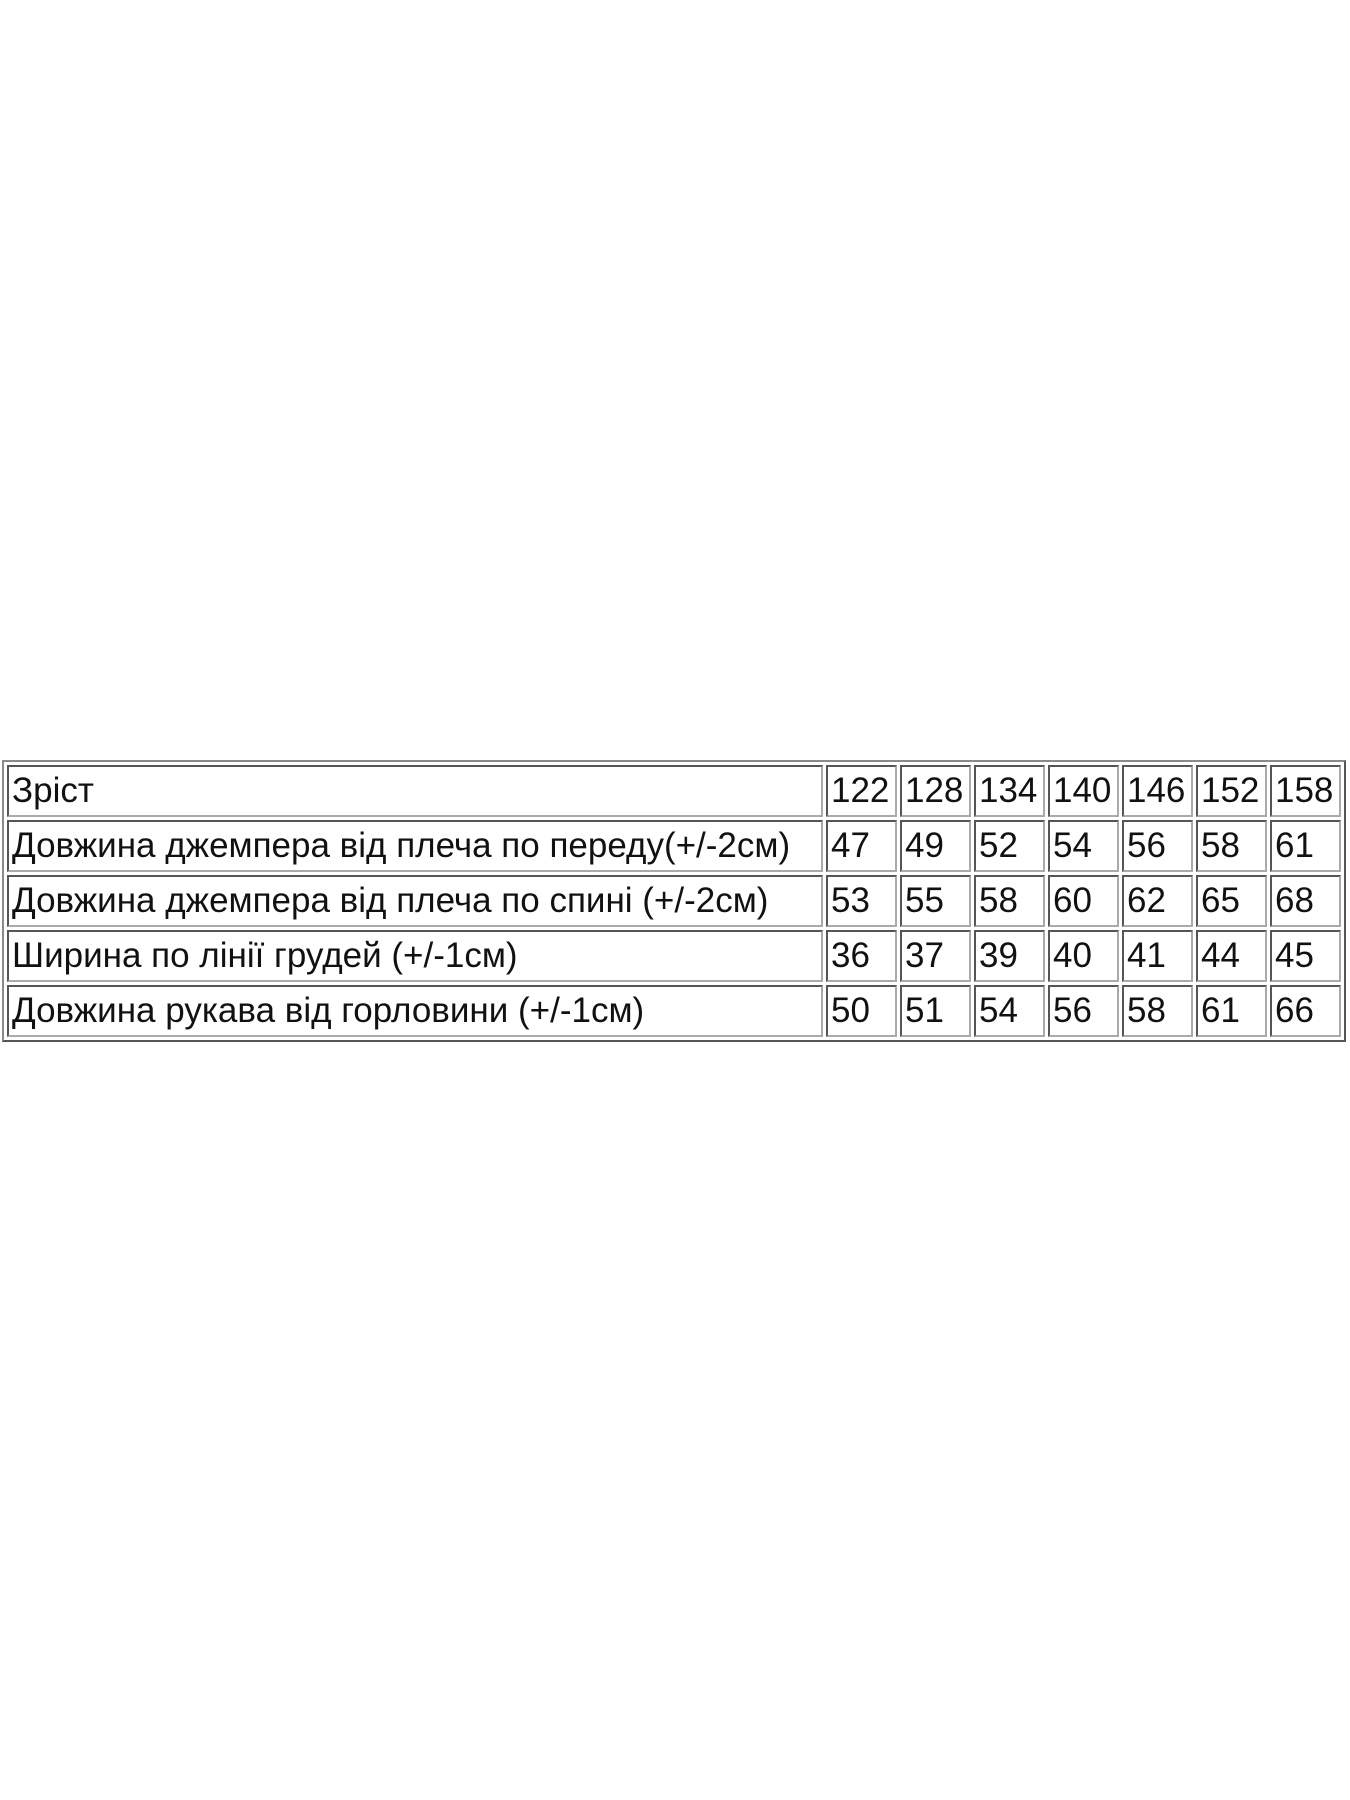 The image size is (1350, 1800). Describe the element at coordinates (1157, 791) in the screenshot. I see `header-size: 146` at that location.